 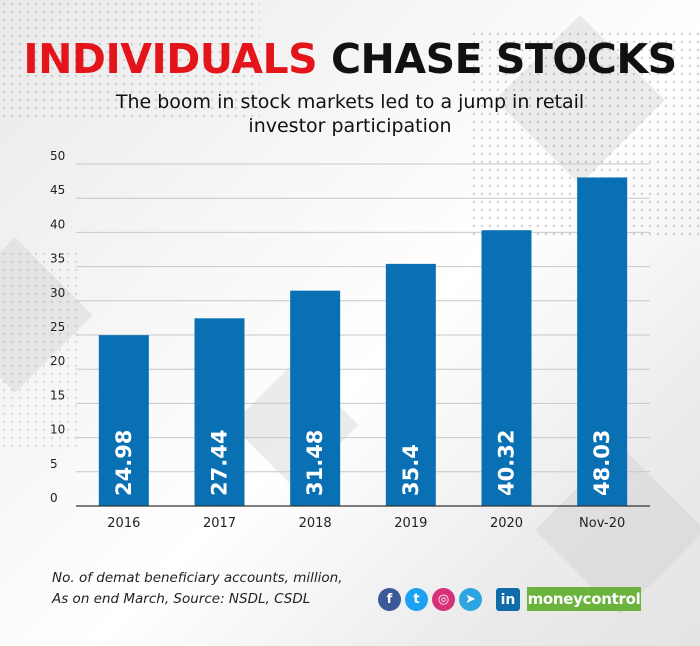 What do you see at coordinates (57, 156) in the screenshot?
I see `y-tick-label: 50` at bounding box center [57, 156].